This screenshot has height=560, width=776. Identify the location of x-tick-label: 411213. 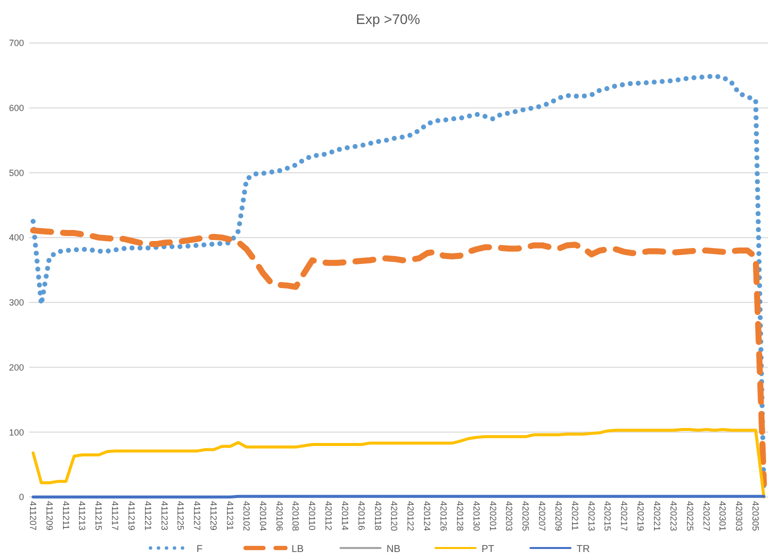
(82, 515).